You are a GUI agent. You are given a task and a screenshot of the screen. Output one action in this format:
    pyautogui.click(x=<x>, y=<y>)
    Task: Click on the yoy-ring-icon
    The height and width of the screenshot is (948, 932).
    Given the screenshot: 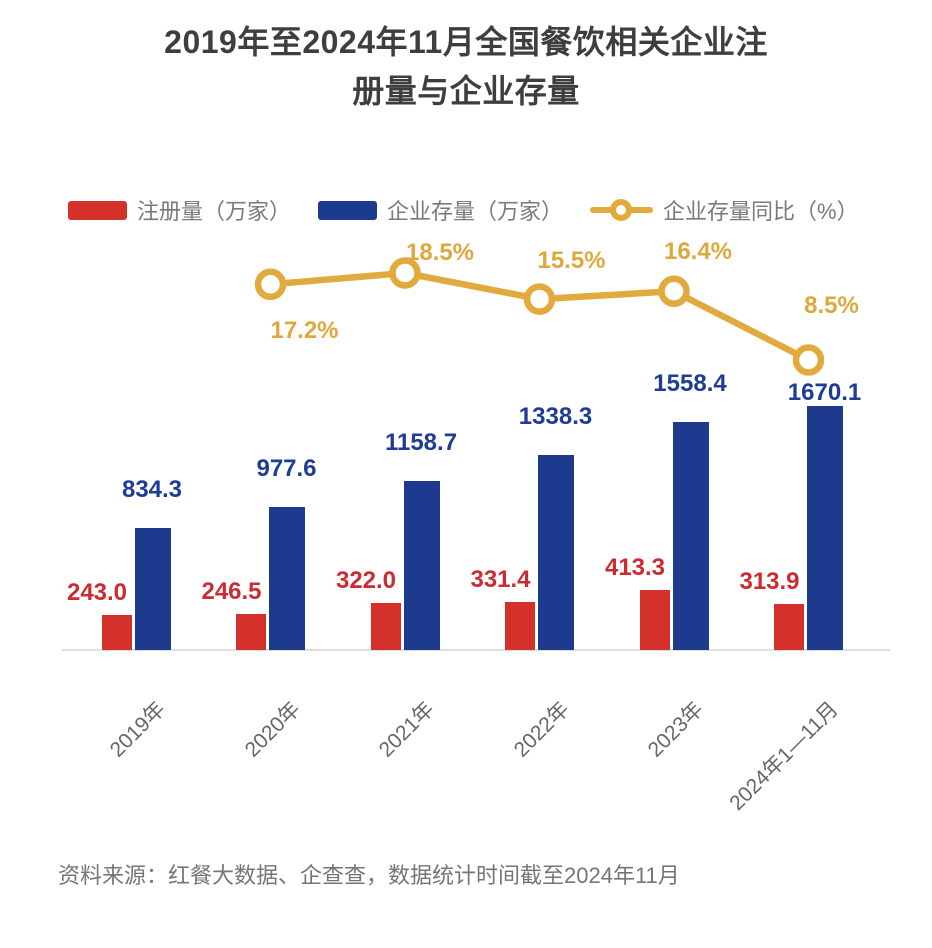 What is the action you would take?
    pyautogui.click(x=621, y=210)
    